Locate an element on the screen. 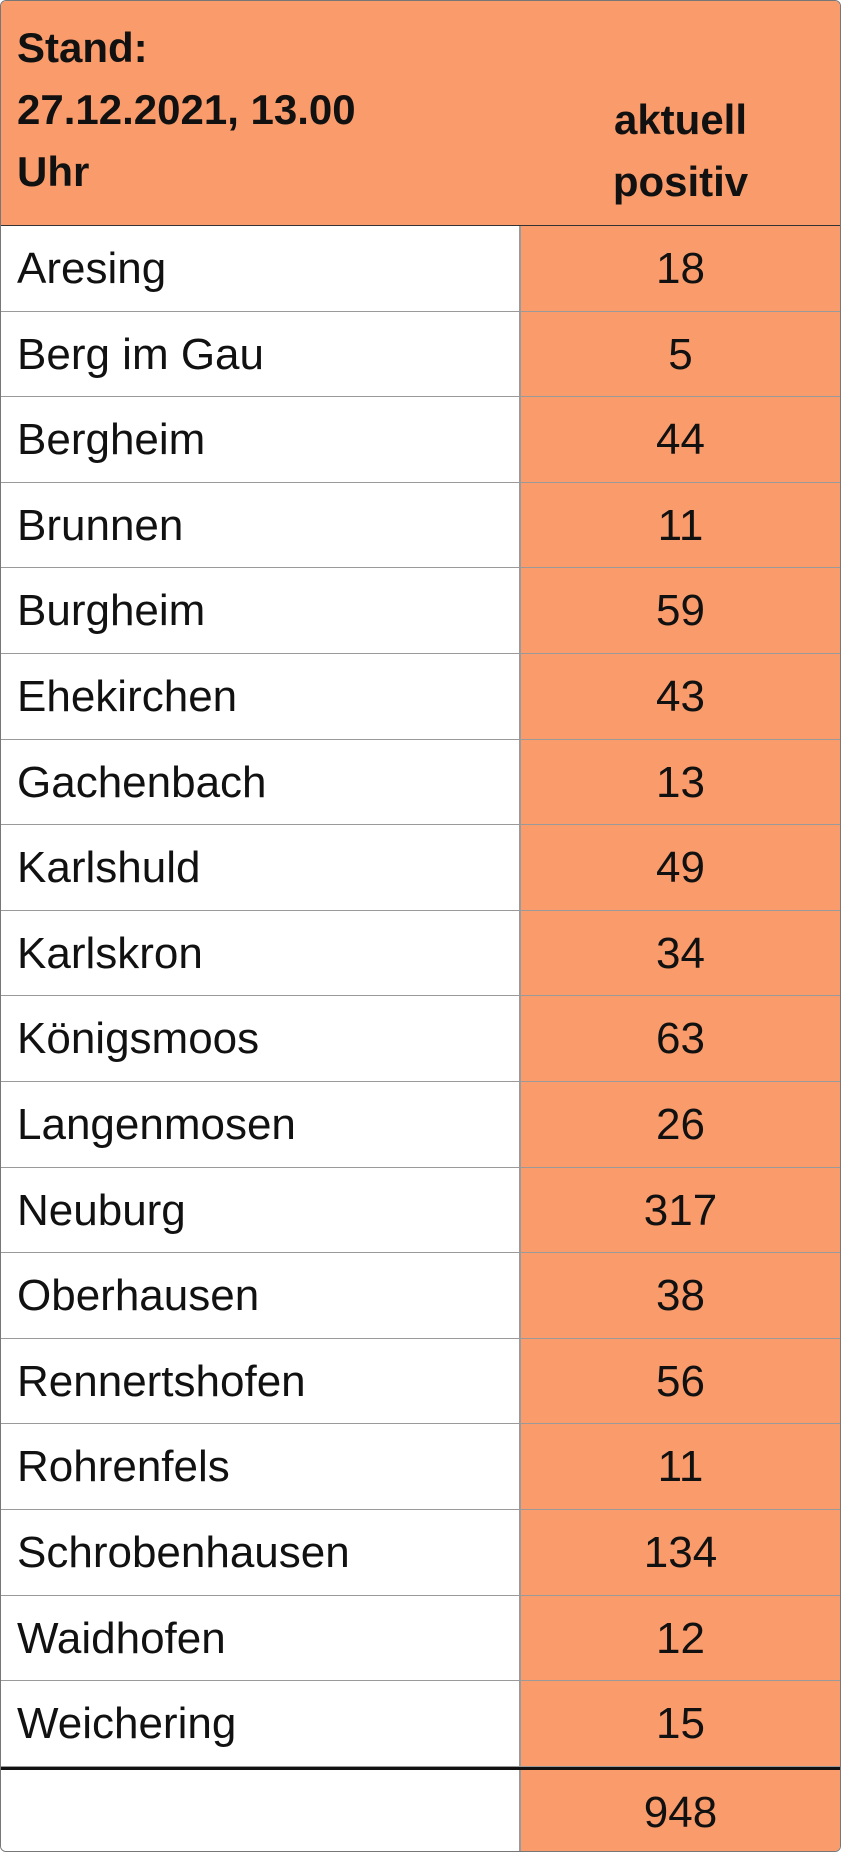  municipality: Rennertshofen is located at coordinates (261, 1381).